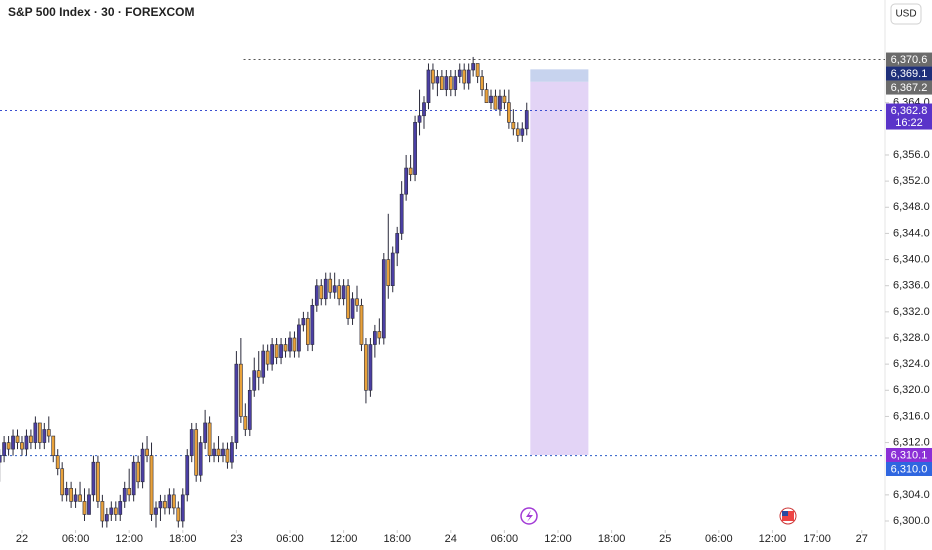  I want to click on currency-label: USD, so click(905, 14).